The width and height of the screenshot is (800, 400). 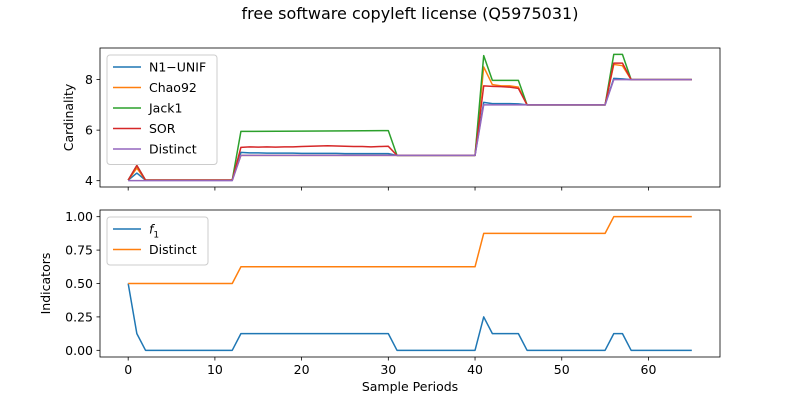 I want to click on y-tick-label: 8, so click(x=89, y=79).